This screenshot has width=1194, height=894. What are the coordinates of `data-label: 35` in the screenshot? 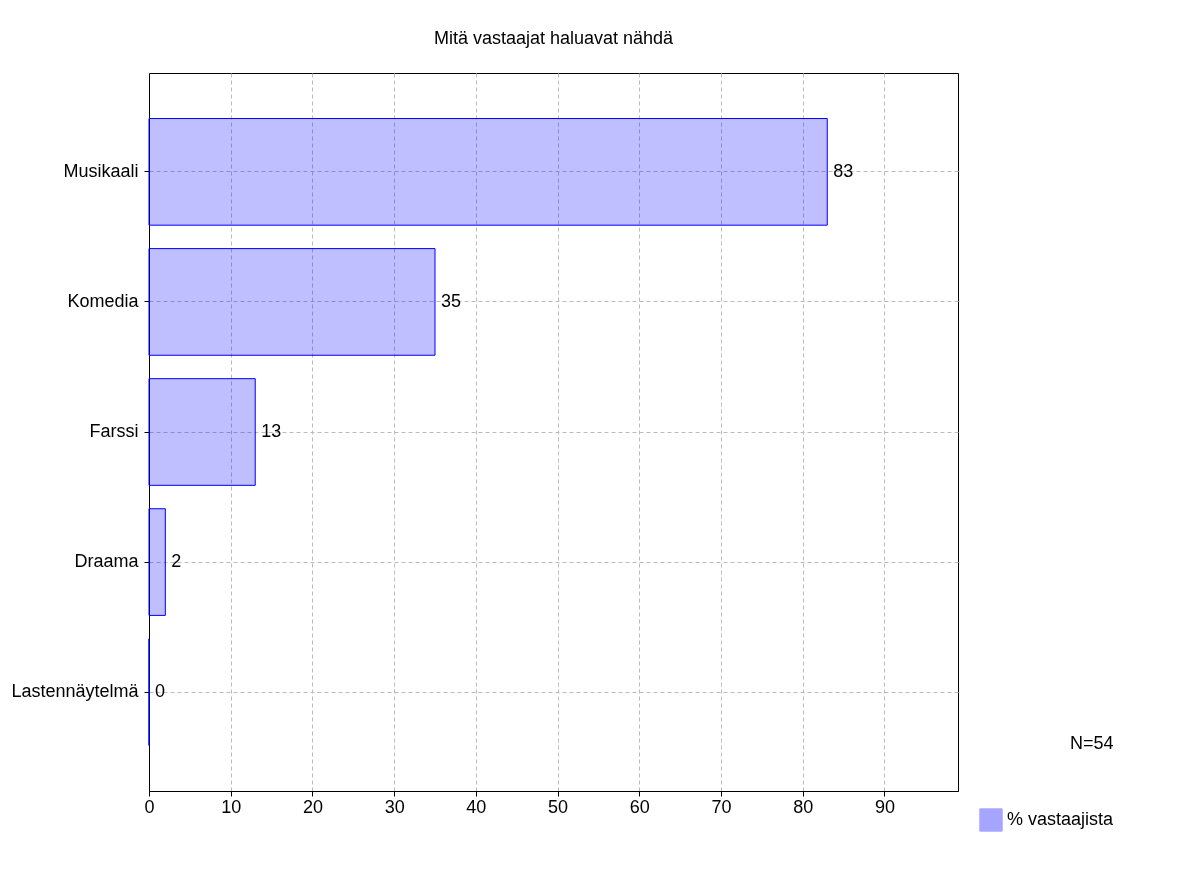 It's located at (451, 300).